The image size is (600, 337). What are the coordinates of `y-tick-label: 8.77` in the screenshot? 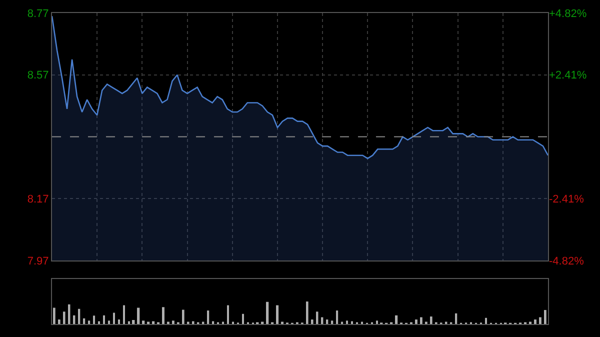 It's located at (38, 14).